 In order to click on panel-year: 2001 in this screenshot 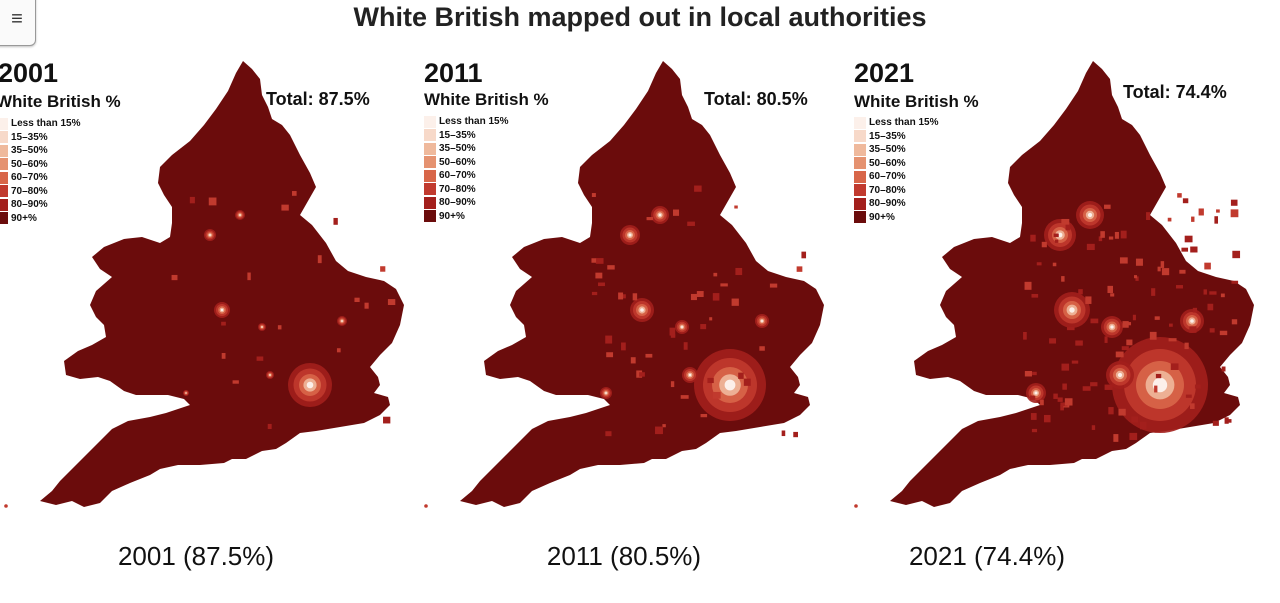, I will do `click(29, 73)`.